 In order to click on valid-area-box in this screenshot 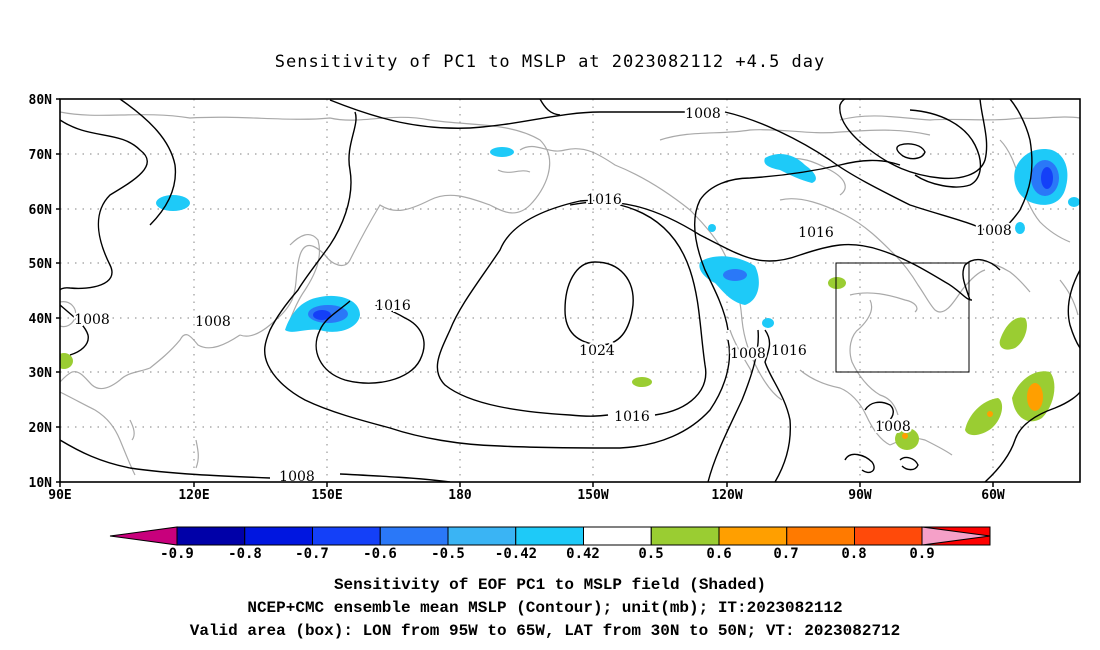, I will do `click(902, 317)`.